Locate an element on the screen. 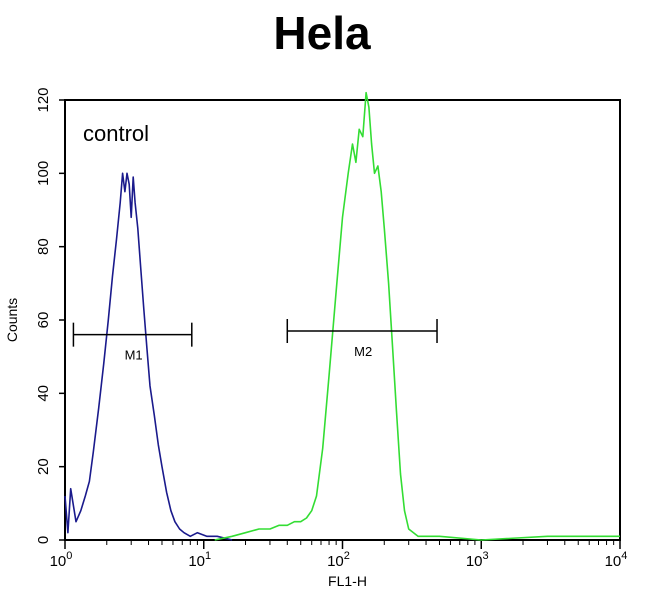 Image resolution: width=650 pixels, height=595 pixels. y-tick-label: 0 is located at coordinates (43, 540).